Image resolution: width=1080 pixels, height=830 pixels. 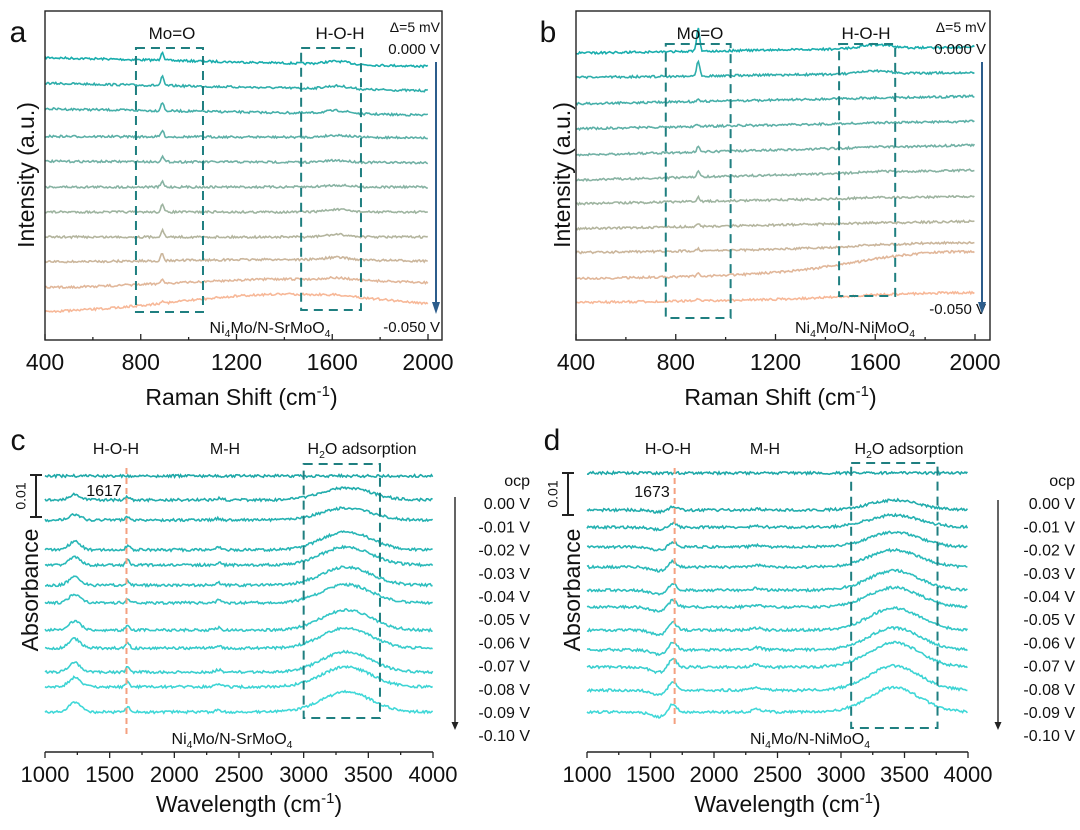 I want to click on potential-label: -0.04 V, so click(x=504, y=597).